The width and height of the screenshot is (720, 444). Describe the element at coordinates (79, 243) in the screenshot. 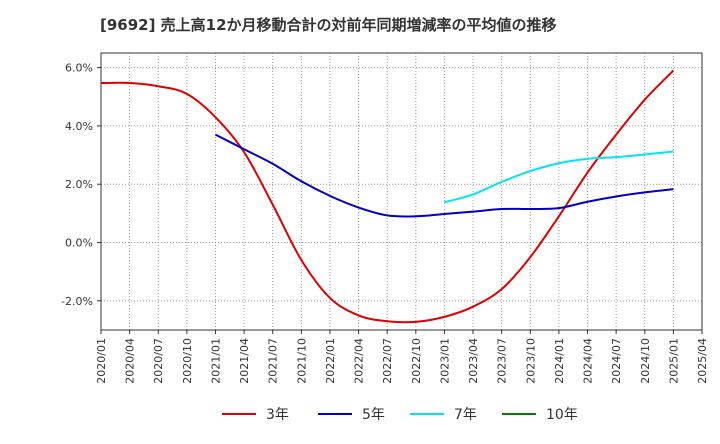

I see `y-tick-label: 0.0%` at that location.